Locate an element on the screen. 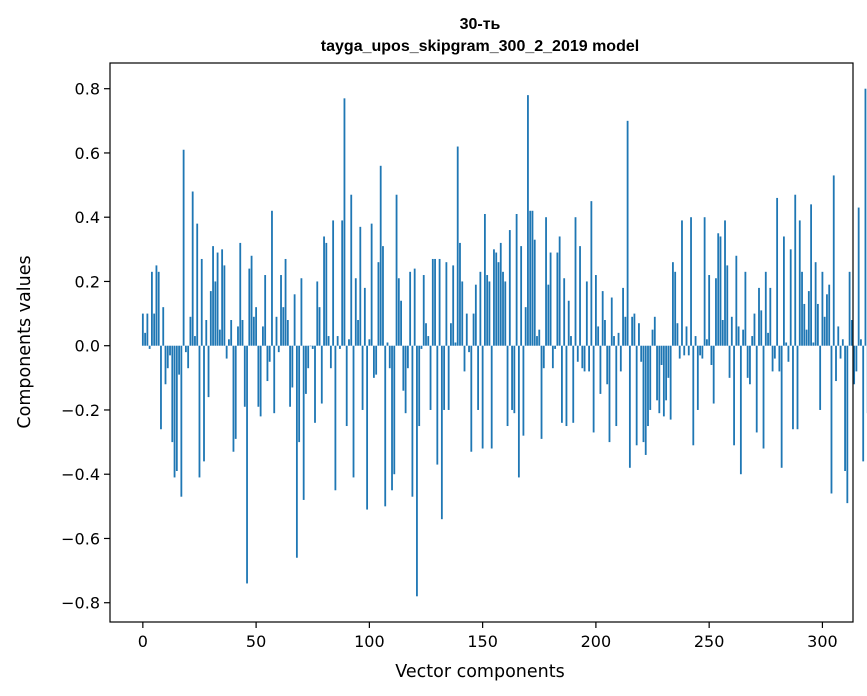 The width and height of the screenshot is (867, 696). chart-title: 30-ть is located at coordinates (480, 24).